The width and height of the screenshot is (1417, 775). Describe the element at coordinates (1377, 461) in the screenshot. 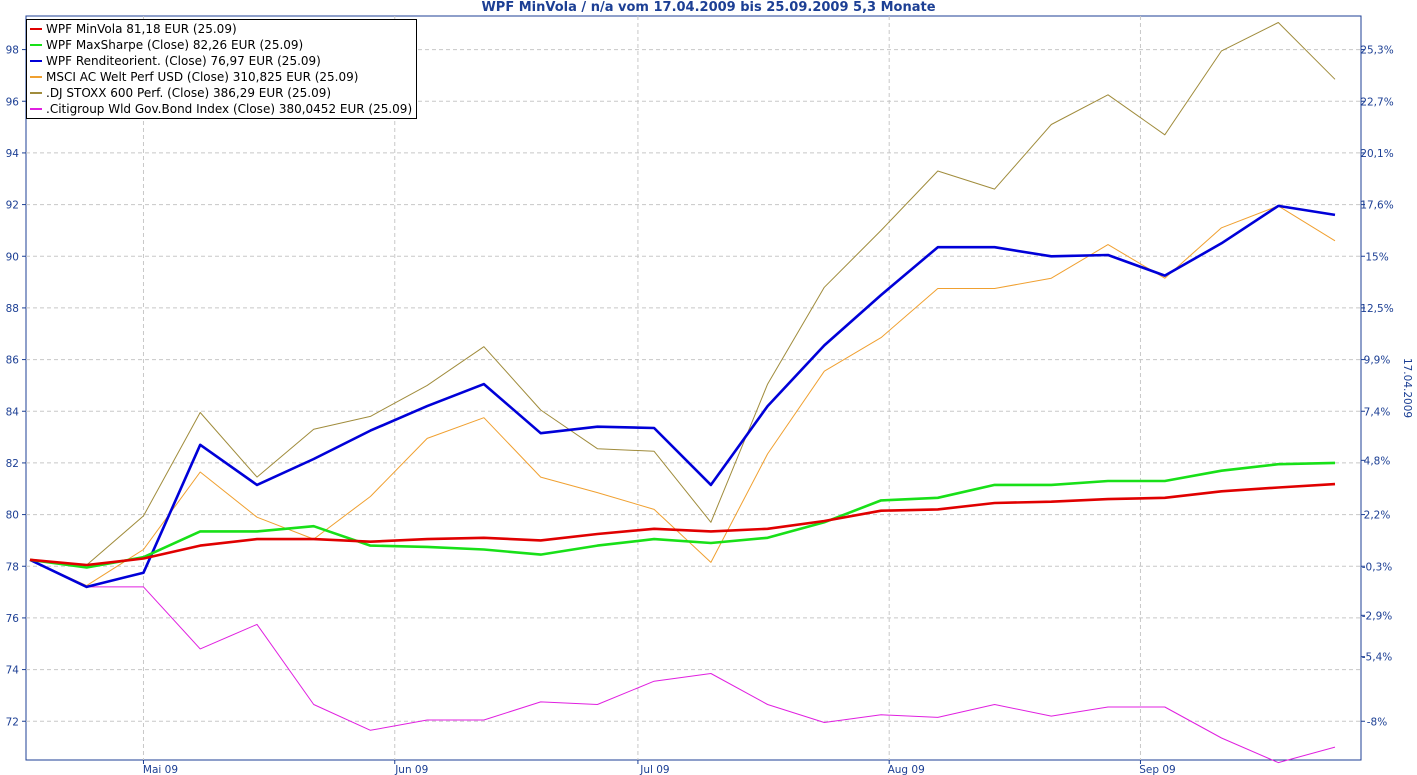

I see `y-tick-label-right: 4,8%` at that location.